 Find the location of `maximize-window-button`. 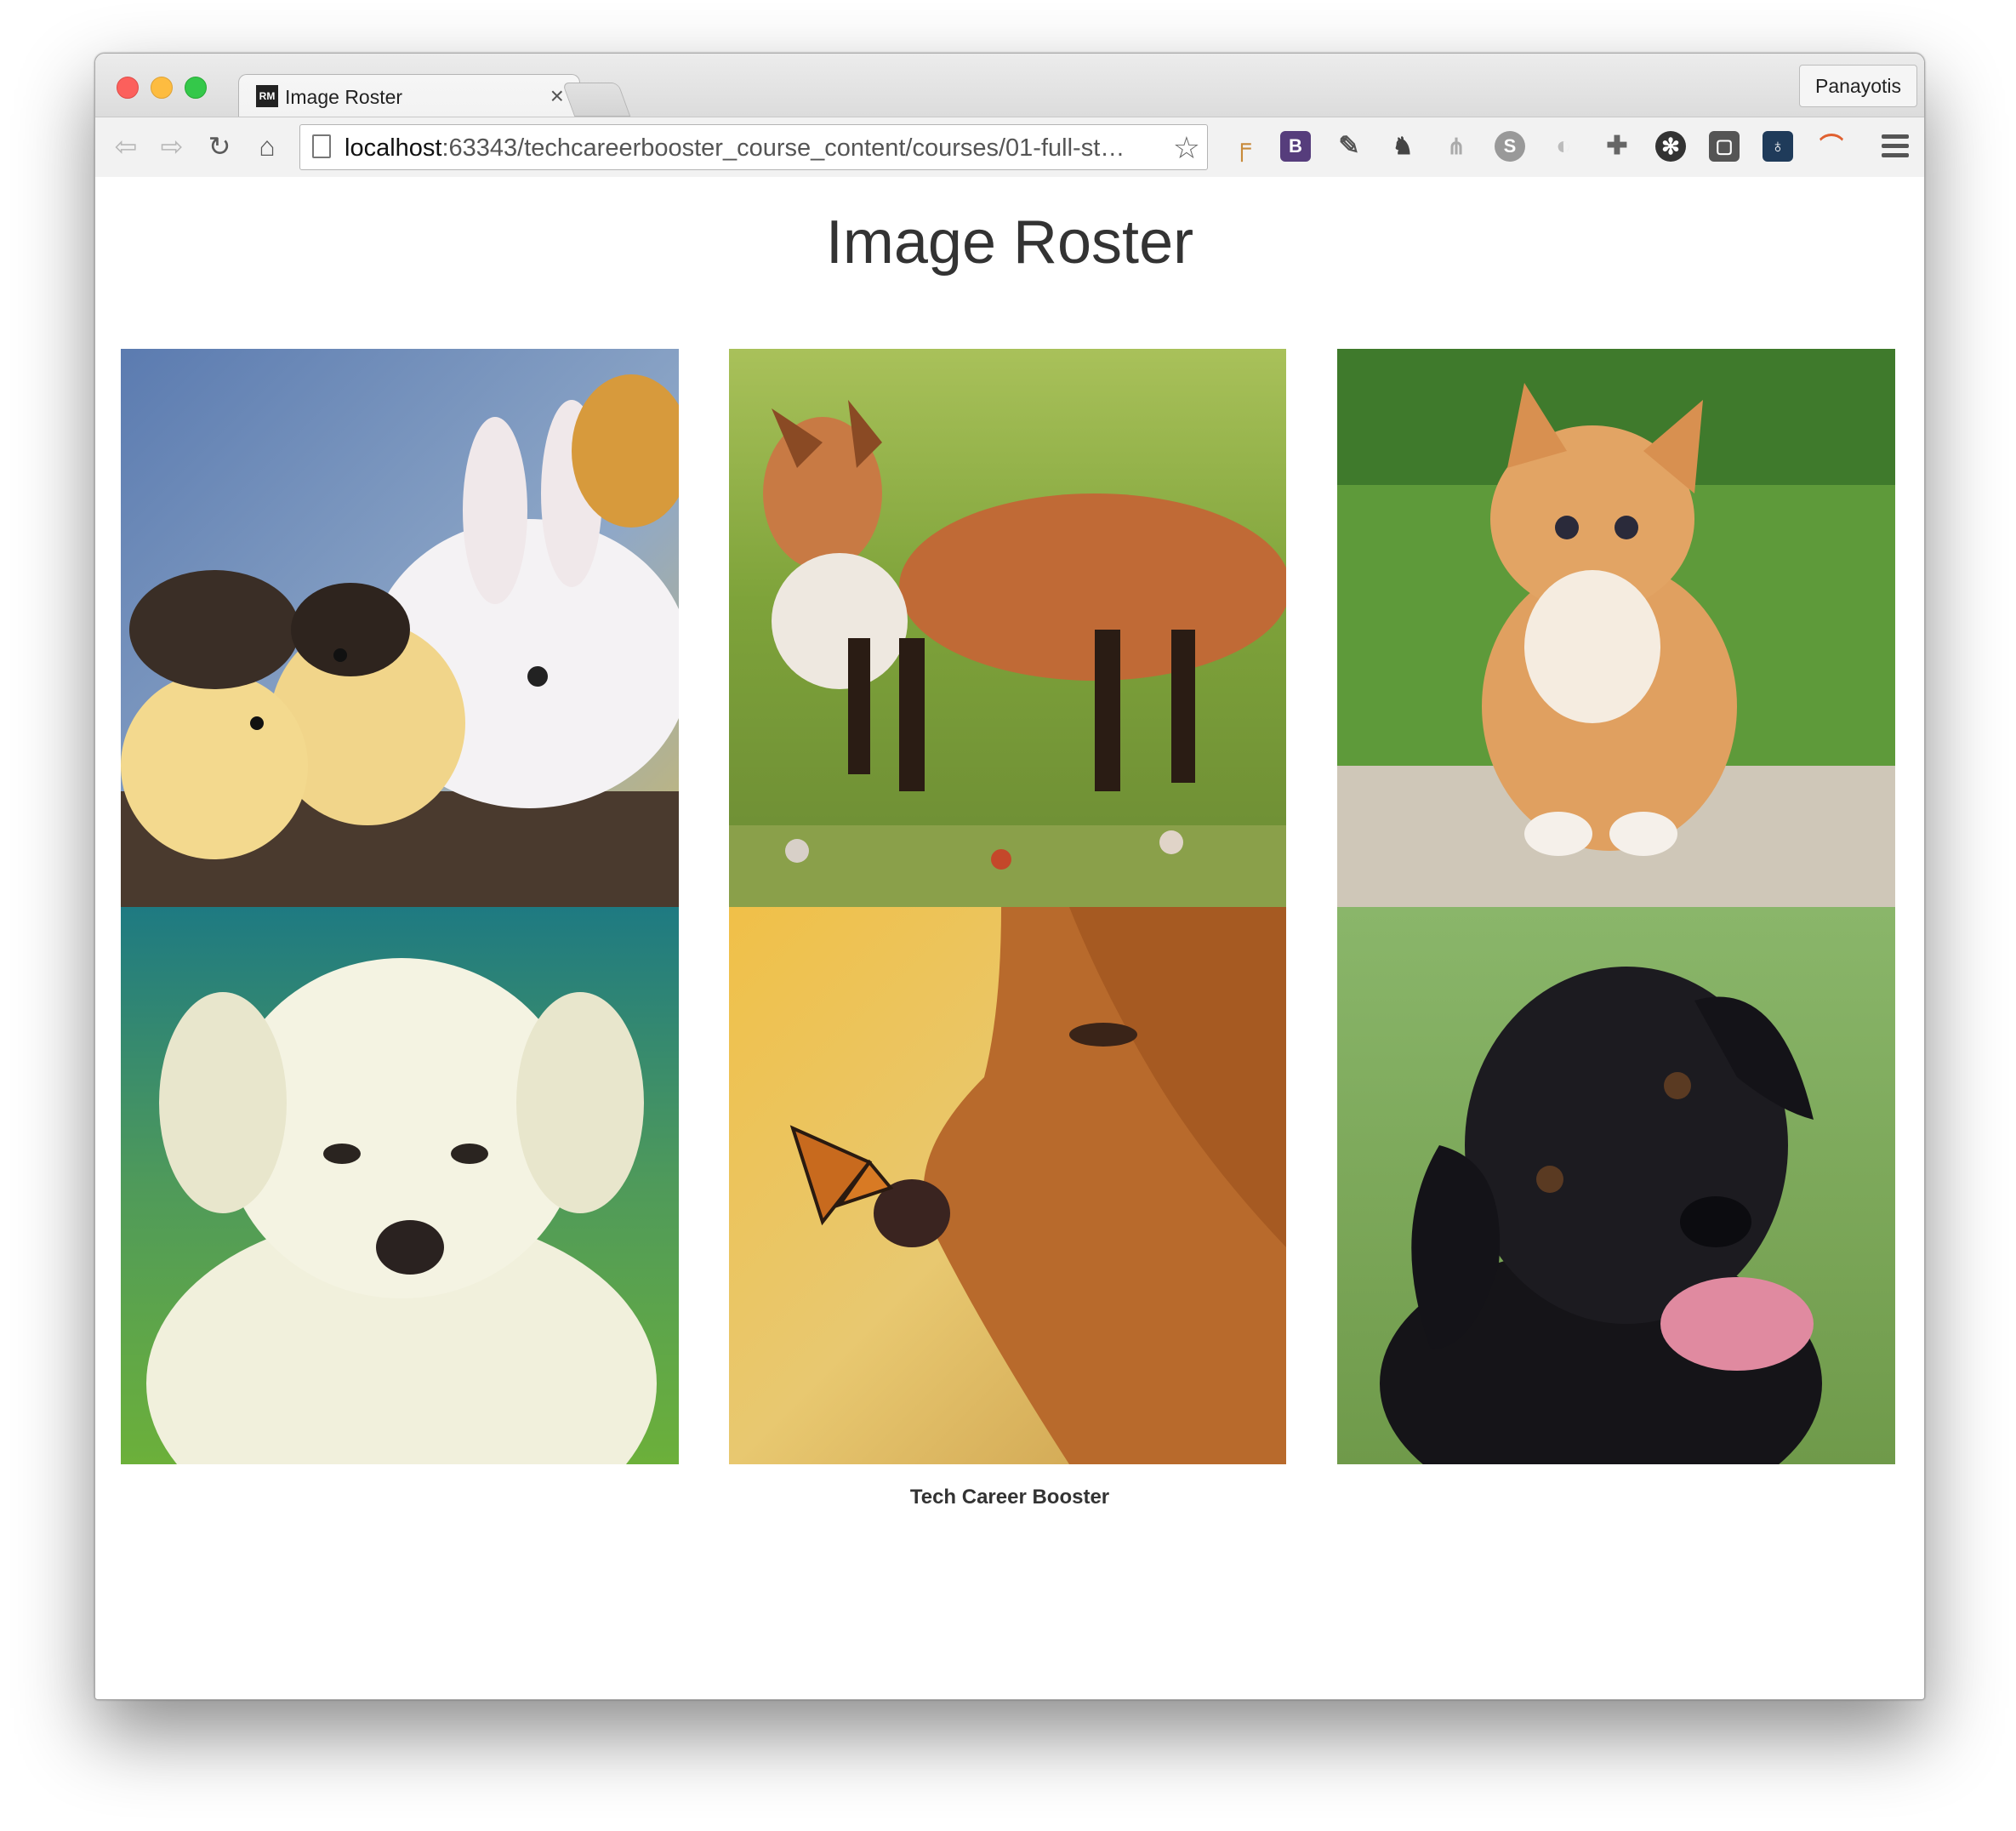

maximize-window-button is located at coordinates (196, 88).